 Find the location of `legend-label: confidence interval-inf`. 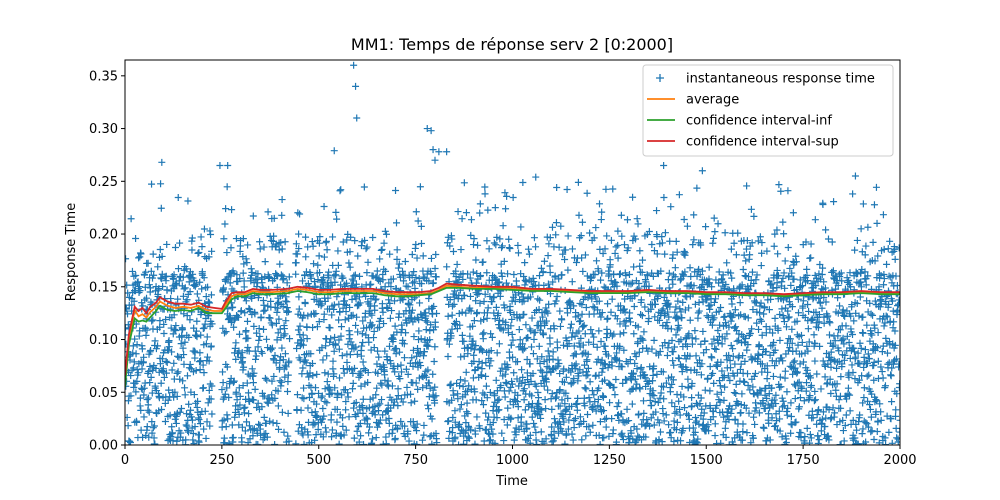

legend-label: confidence interval-inf is located at coordinates (759, 121).